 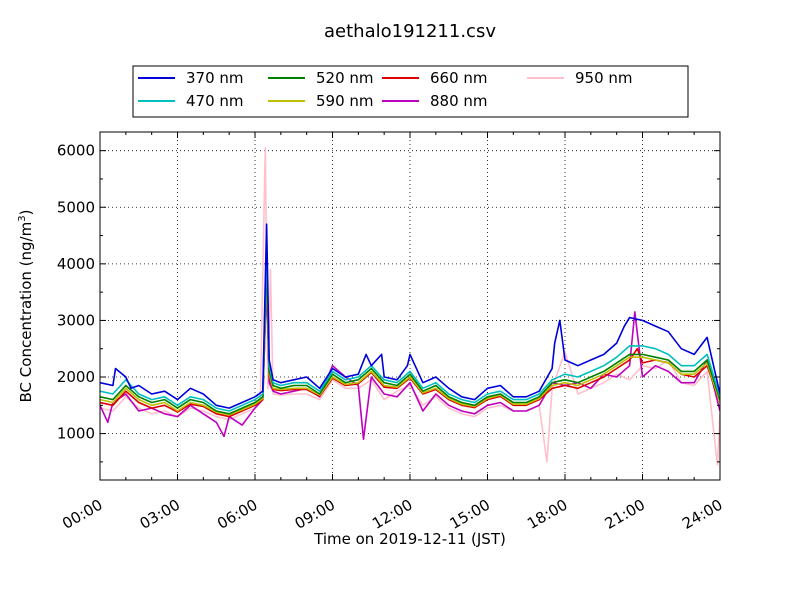 I want to click on y-axis-label: BC Concentration (ng/m3), so click(x=26, y=306).